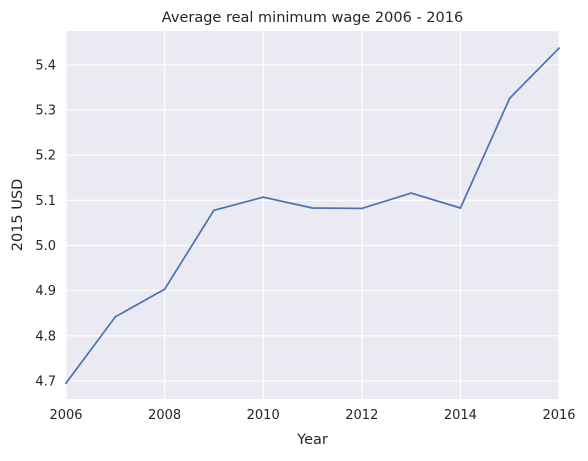 This screenshot has height=461, width=588. I want to click on y-tick-label: 5.4, so click(45, 65).